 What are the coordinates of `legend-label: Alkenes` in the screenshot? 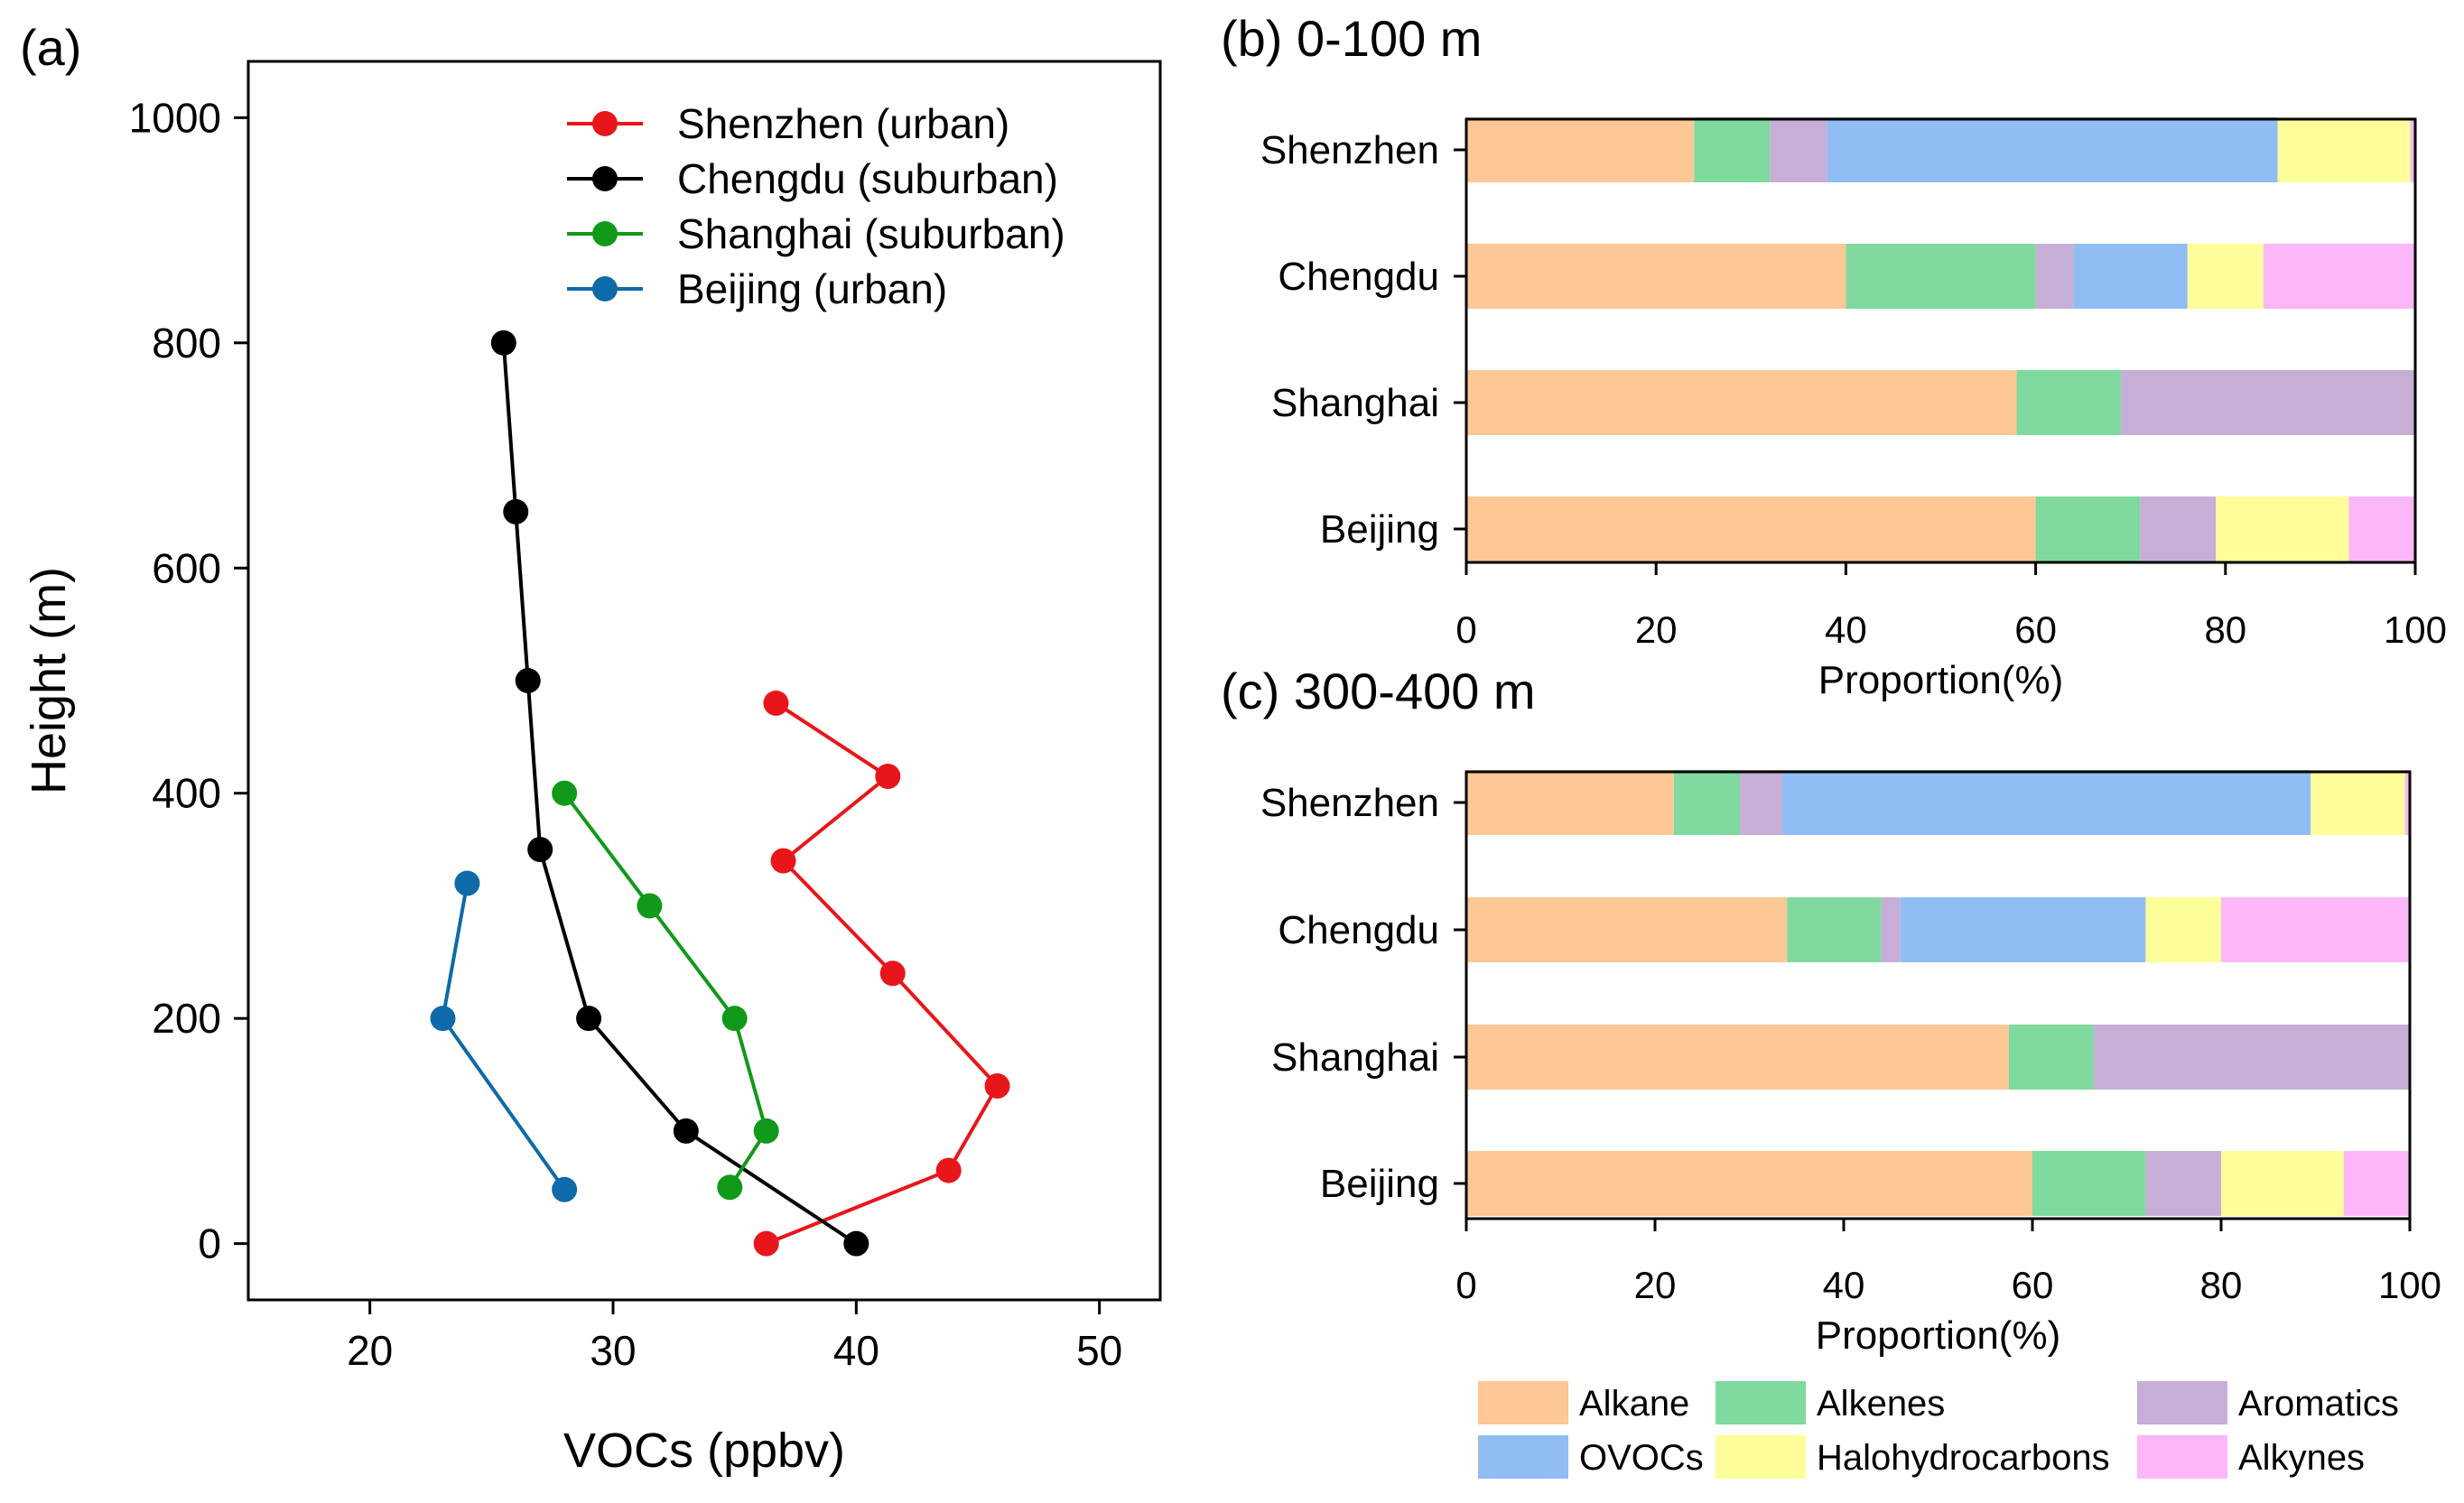 It's located at (1881, 1404).